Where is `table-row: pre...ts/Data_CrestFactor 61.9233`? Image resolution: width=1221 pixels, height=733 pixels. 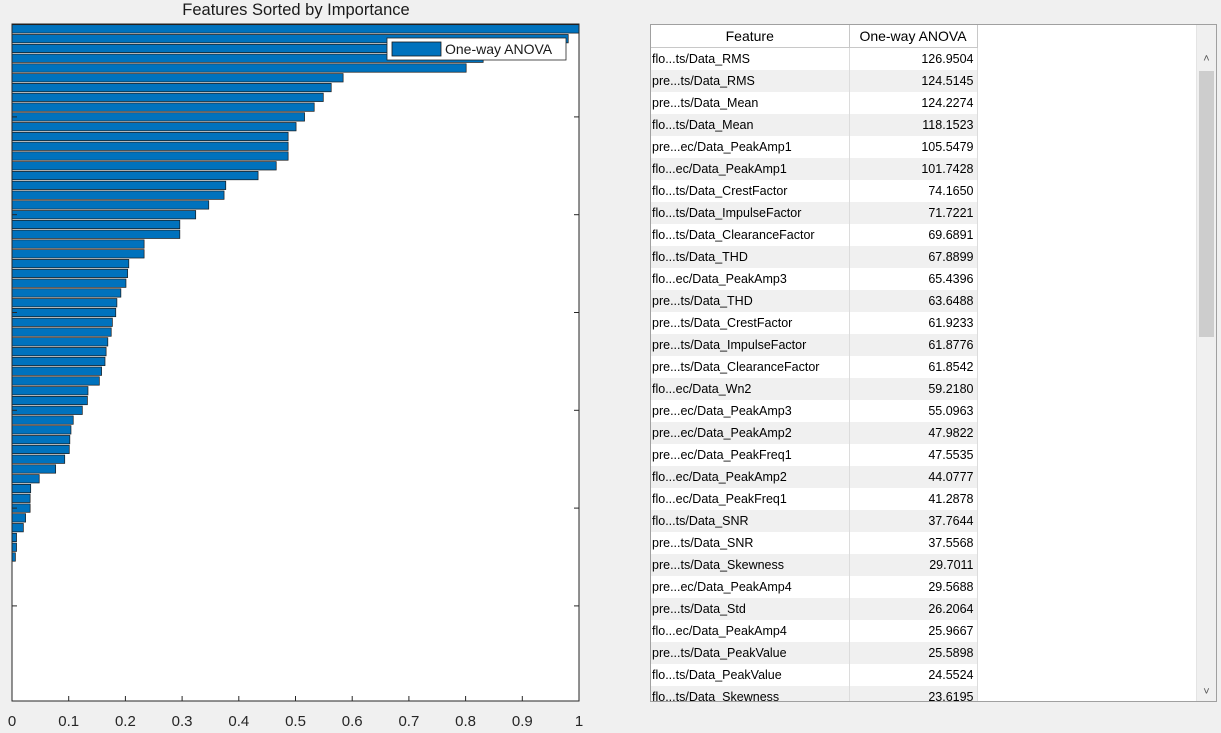 table-row: pre...ts/Data_CrestFactor 61.9233 is located at coordinates (814, 323).